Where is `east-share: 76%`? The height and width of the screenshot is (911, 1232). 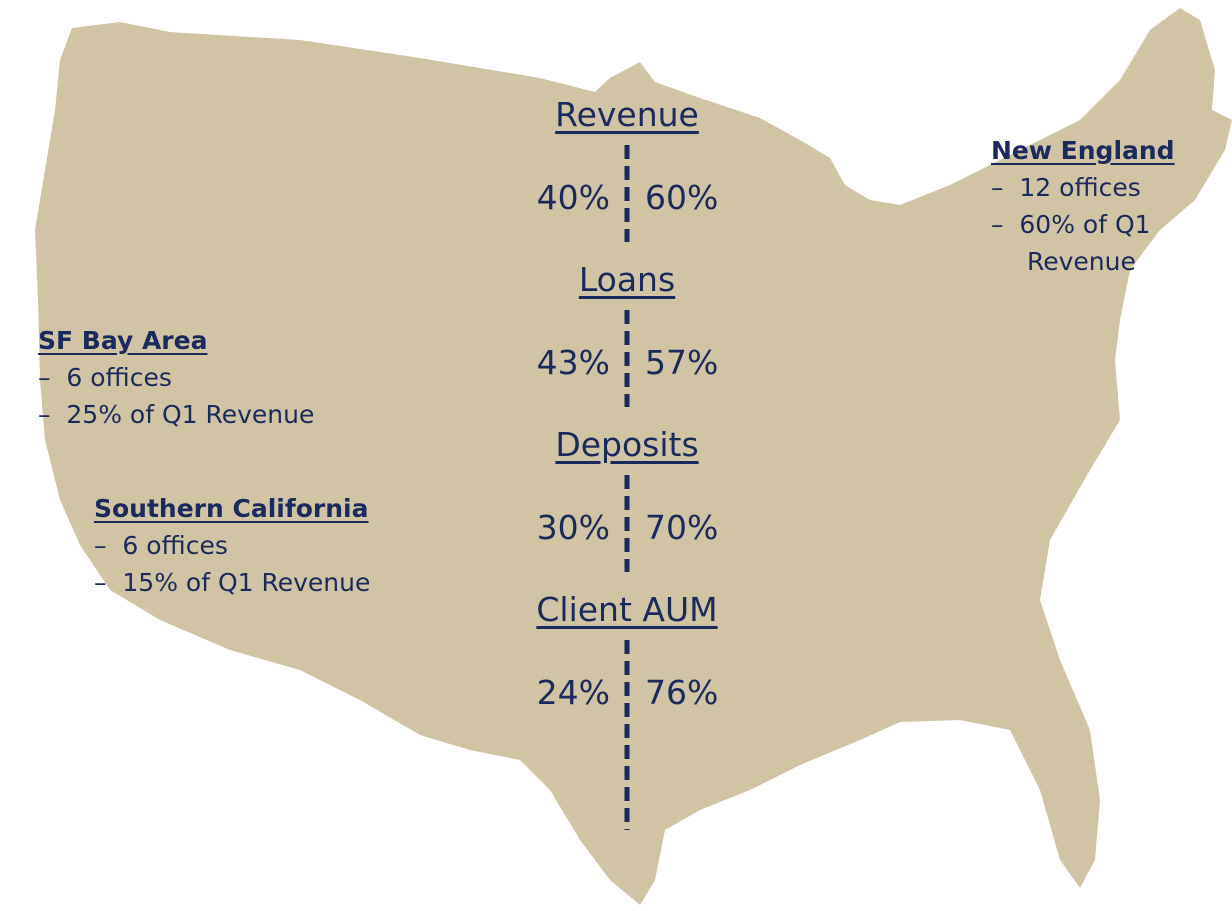 east-share: 76% is located at coordinates (682, 692).